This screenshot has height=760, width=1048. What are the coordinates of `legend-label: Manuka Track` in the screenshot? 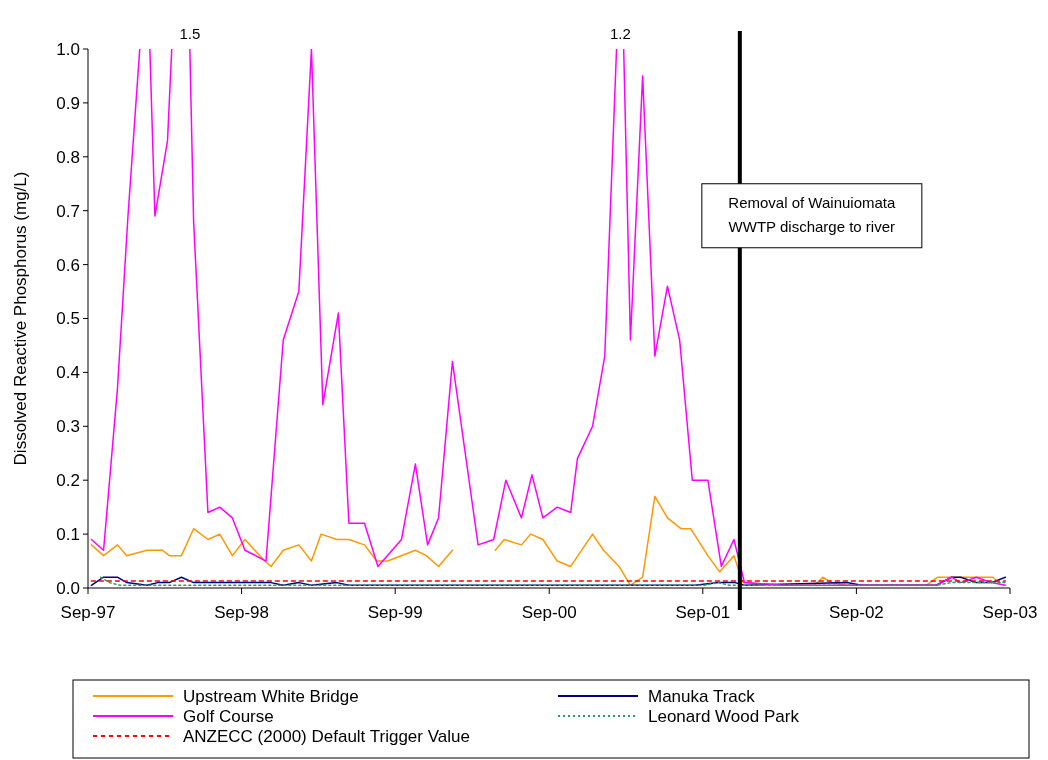 It's located at (702, 696).